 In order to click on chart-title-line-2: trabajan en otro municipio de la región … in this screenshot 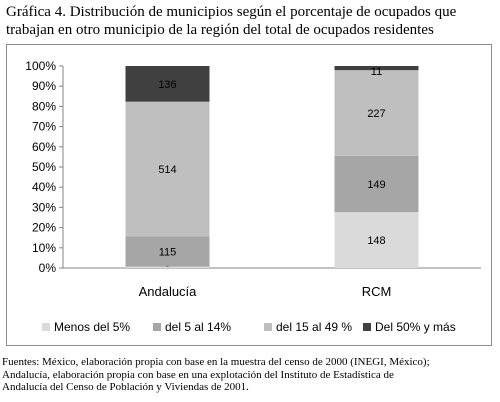, I will do `click(220, 30)`.